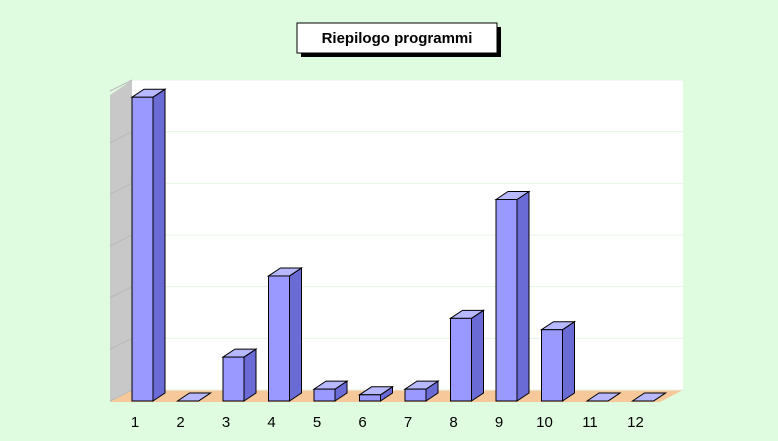 The width and height of the screenshot is (778, 441). What do you see at coordinates (362, 422) in the screenshot?
I see `x-tick-label: 6` at bounding box center [362, 422].